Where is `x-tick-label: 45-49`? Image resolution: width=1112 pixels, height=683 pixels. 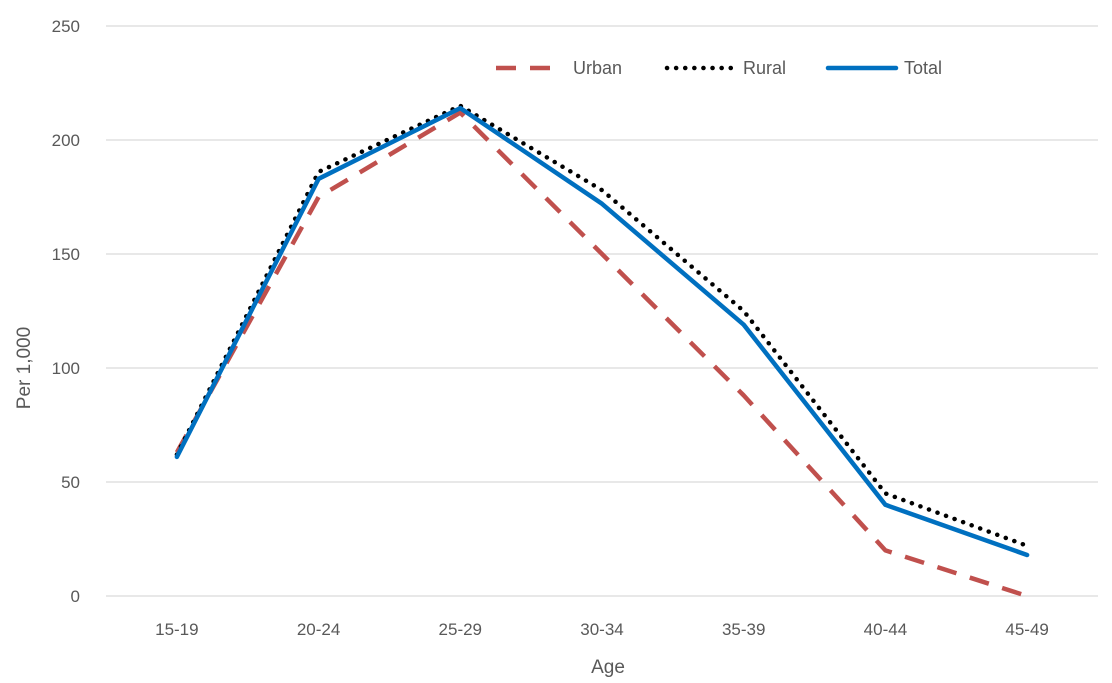 x-tick-label: 45-49 is located at coordinates (1026, 629).